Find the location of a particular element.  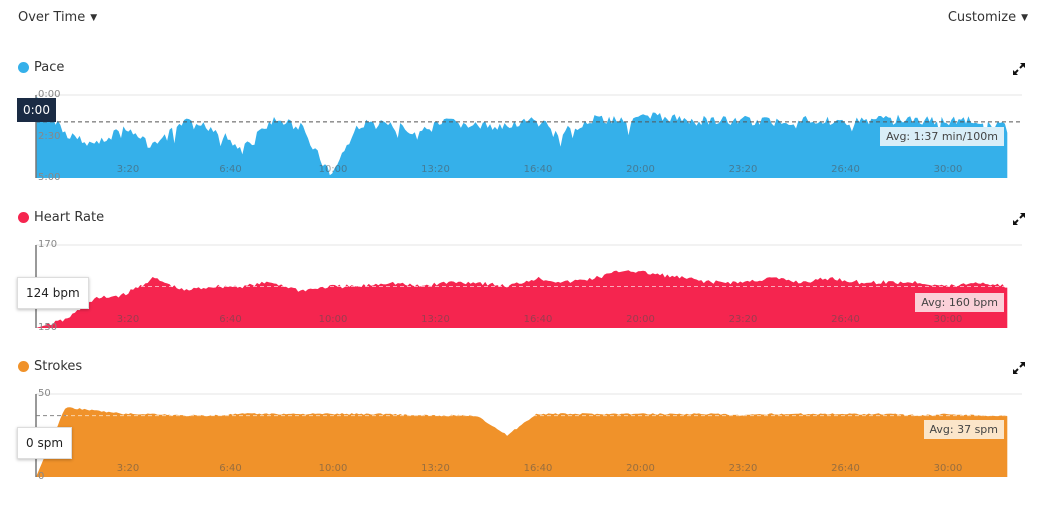

toolbar: Over Time ▼ Customize ▼ is located at coordinates (520, 18).